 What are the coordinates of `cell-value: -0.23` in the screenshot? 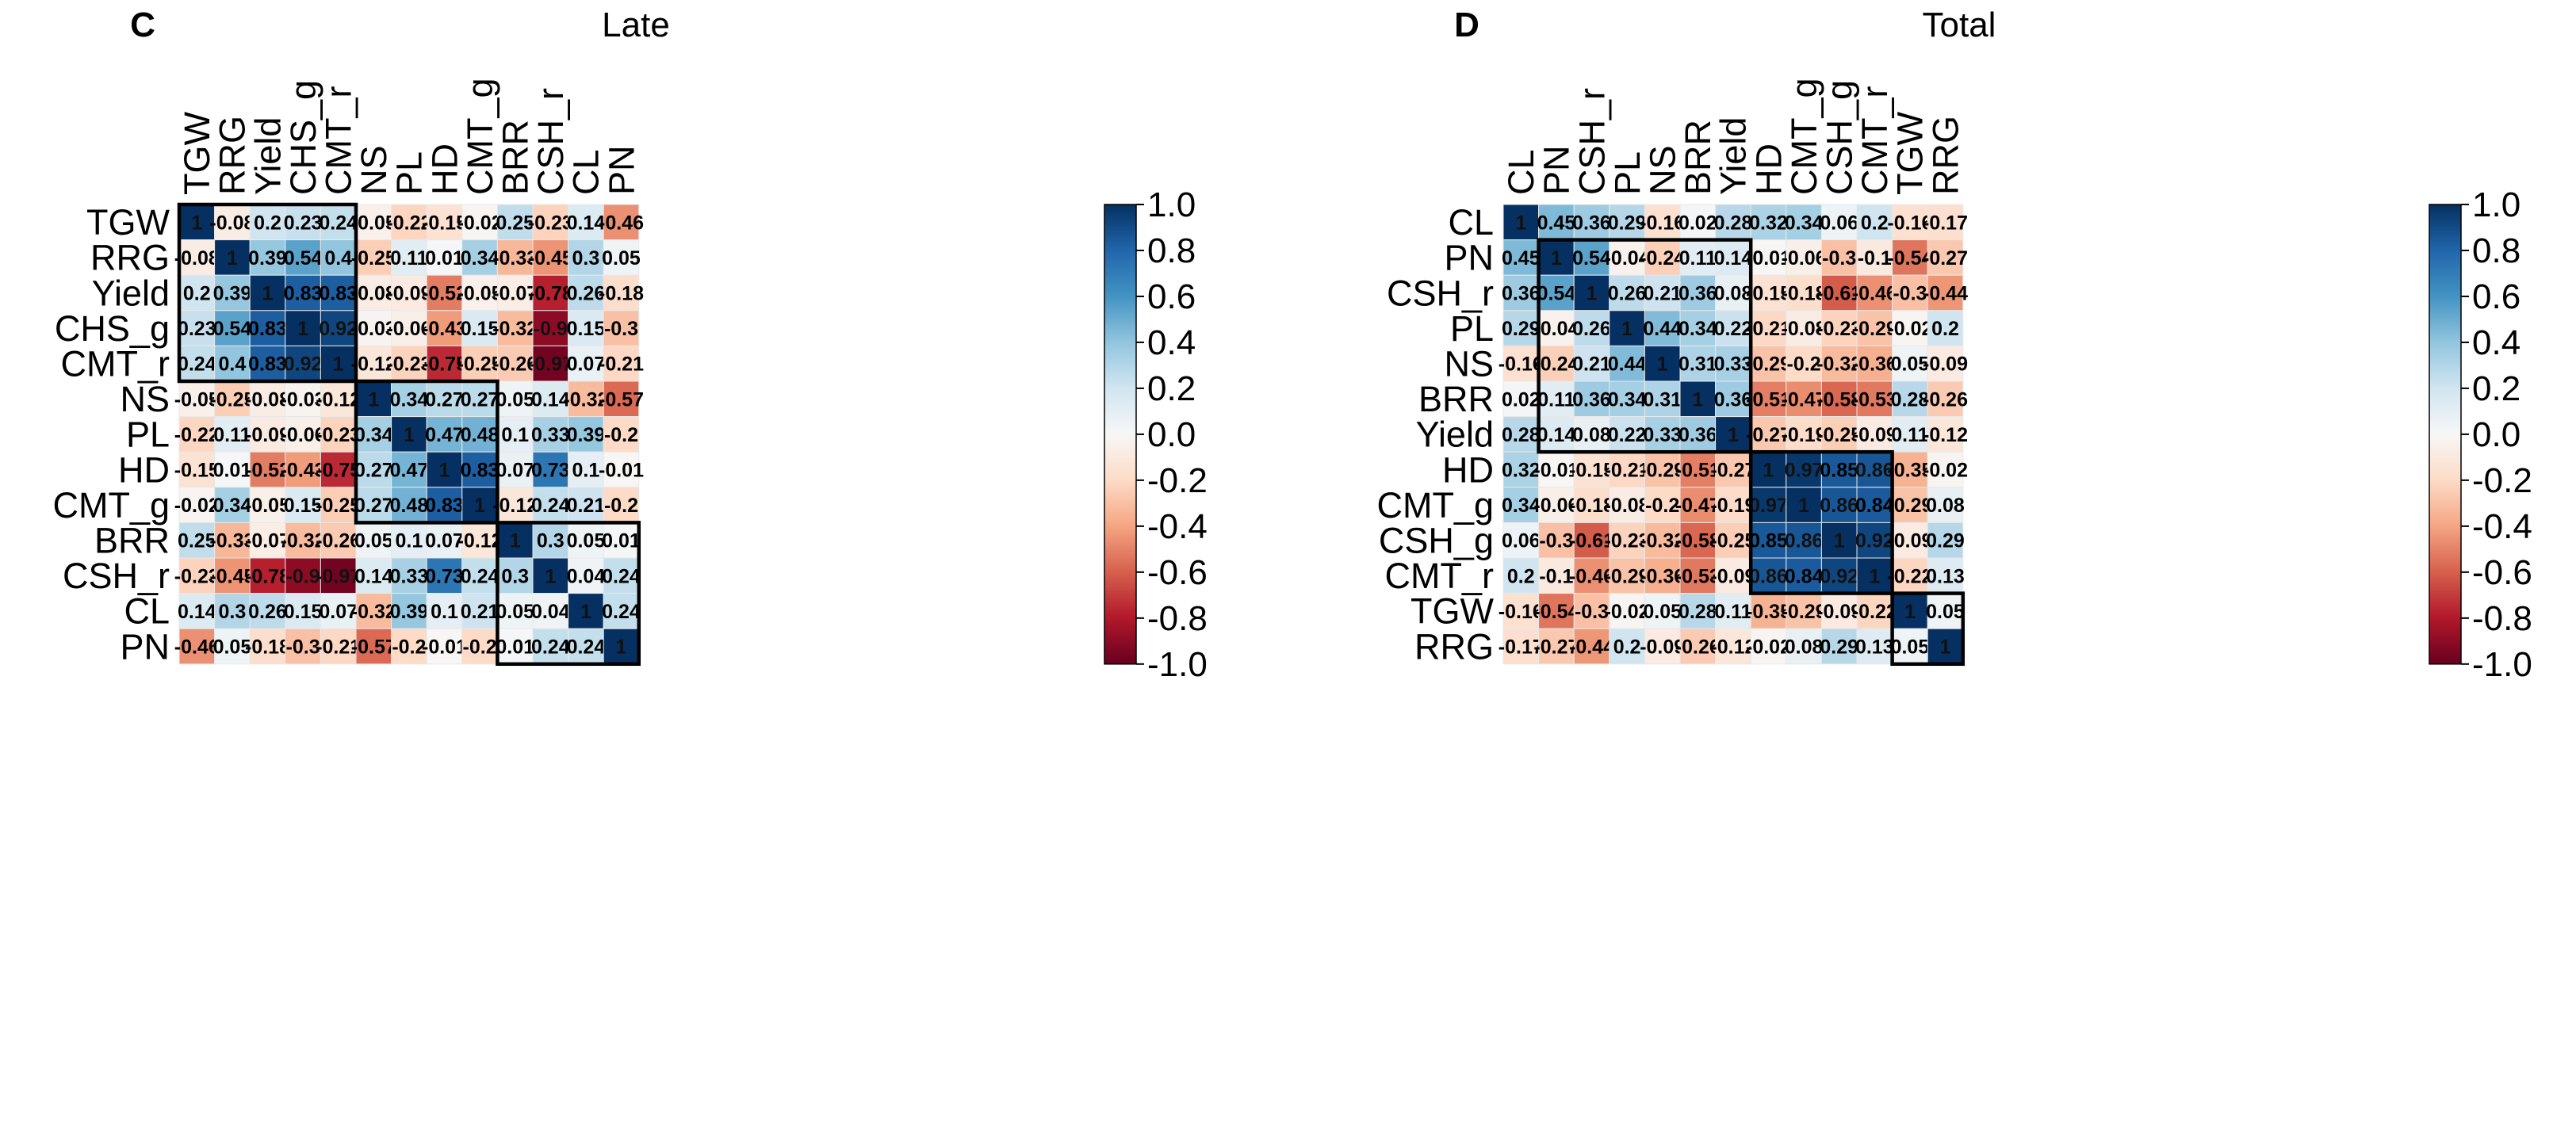 It's located at (1839, 329).